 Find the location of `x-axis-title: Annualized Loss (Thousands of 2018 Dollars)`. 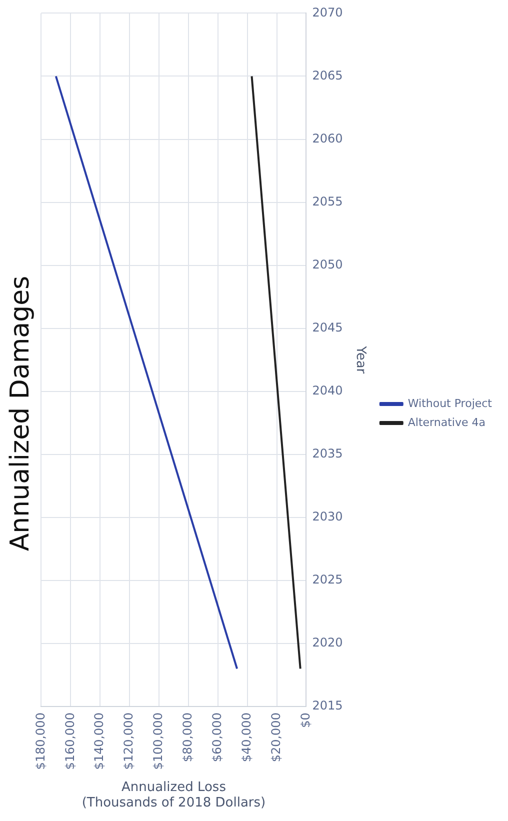

x-axis-title: Annualized Loss (Thousands of 2018 Dollars) is located at coordinates (174, 795).